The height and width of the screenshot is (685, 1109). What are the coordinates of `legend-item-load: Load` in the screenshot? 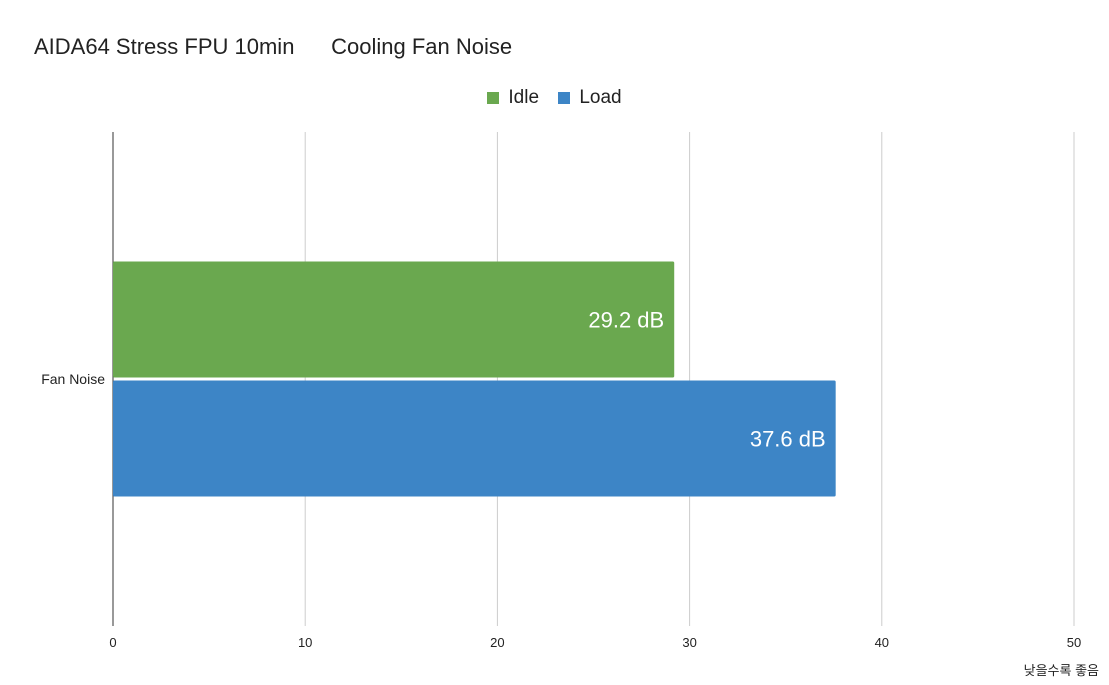 It's located at (590, 98).